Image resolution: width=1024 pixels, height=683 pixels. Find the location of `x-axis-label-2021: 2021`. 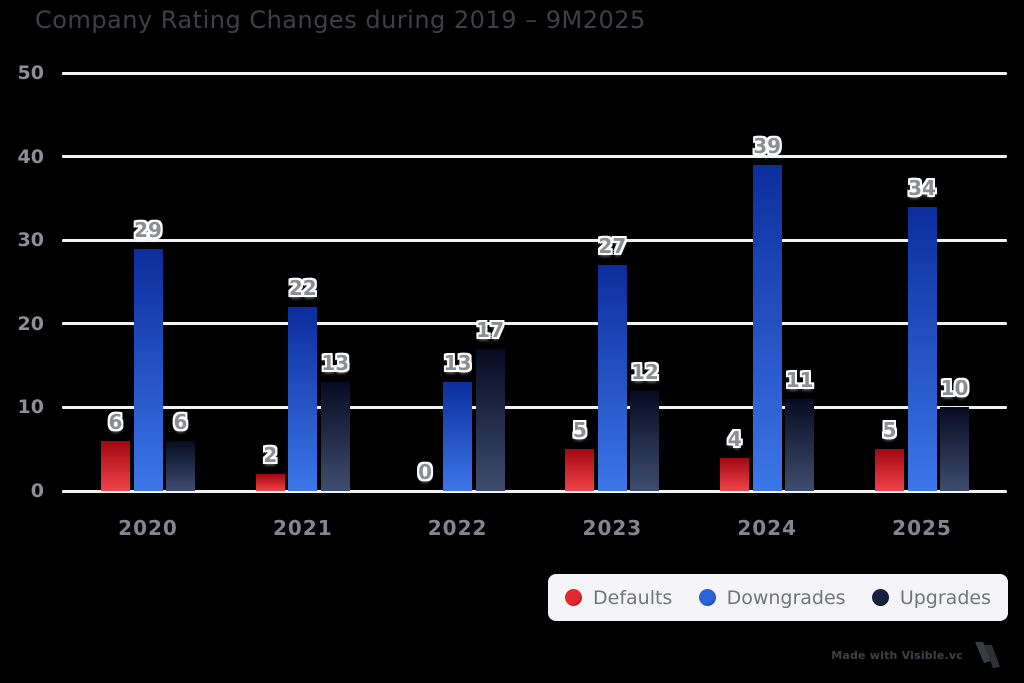

x-axis-label-2021: 2021 is located at coordinates (302, 528).